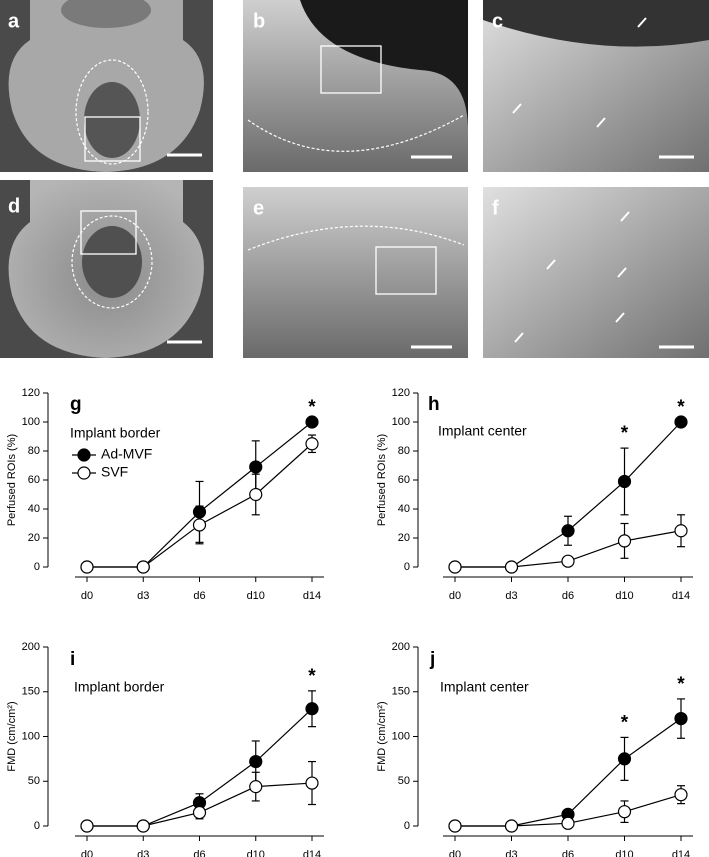 The width and height of the screenshot is (709, 857). Describe the element at coordinates (434, 404) in the screenshot. I see `panel-letter: h` at that location.